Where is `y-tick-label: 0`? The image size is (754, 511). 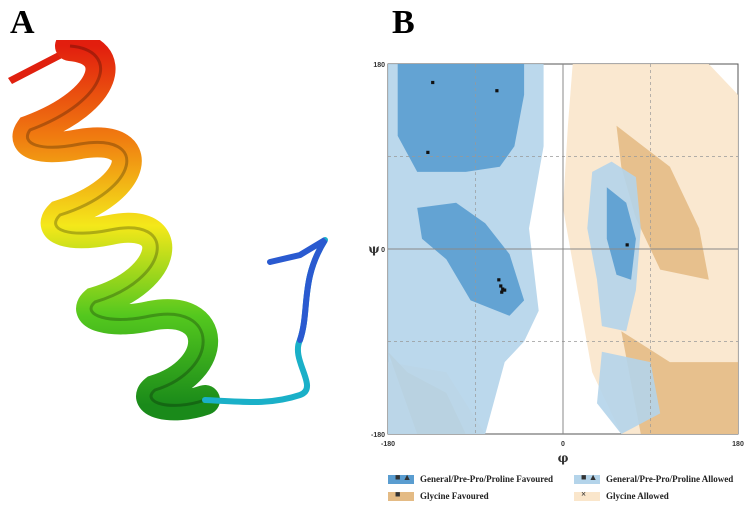 y-tick-label: 0 is located at coordinates (383, 250).